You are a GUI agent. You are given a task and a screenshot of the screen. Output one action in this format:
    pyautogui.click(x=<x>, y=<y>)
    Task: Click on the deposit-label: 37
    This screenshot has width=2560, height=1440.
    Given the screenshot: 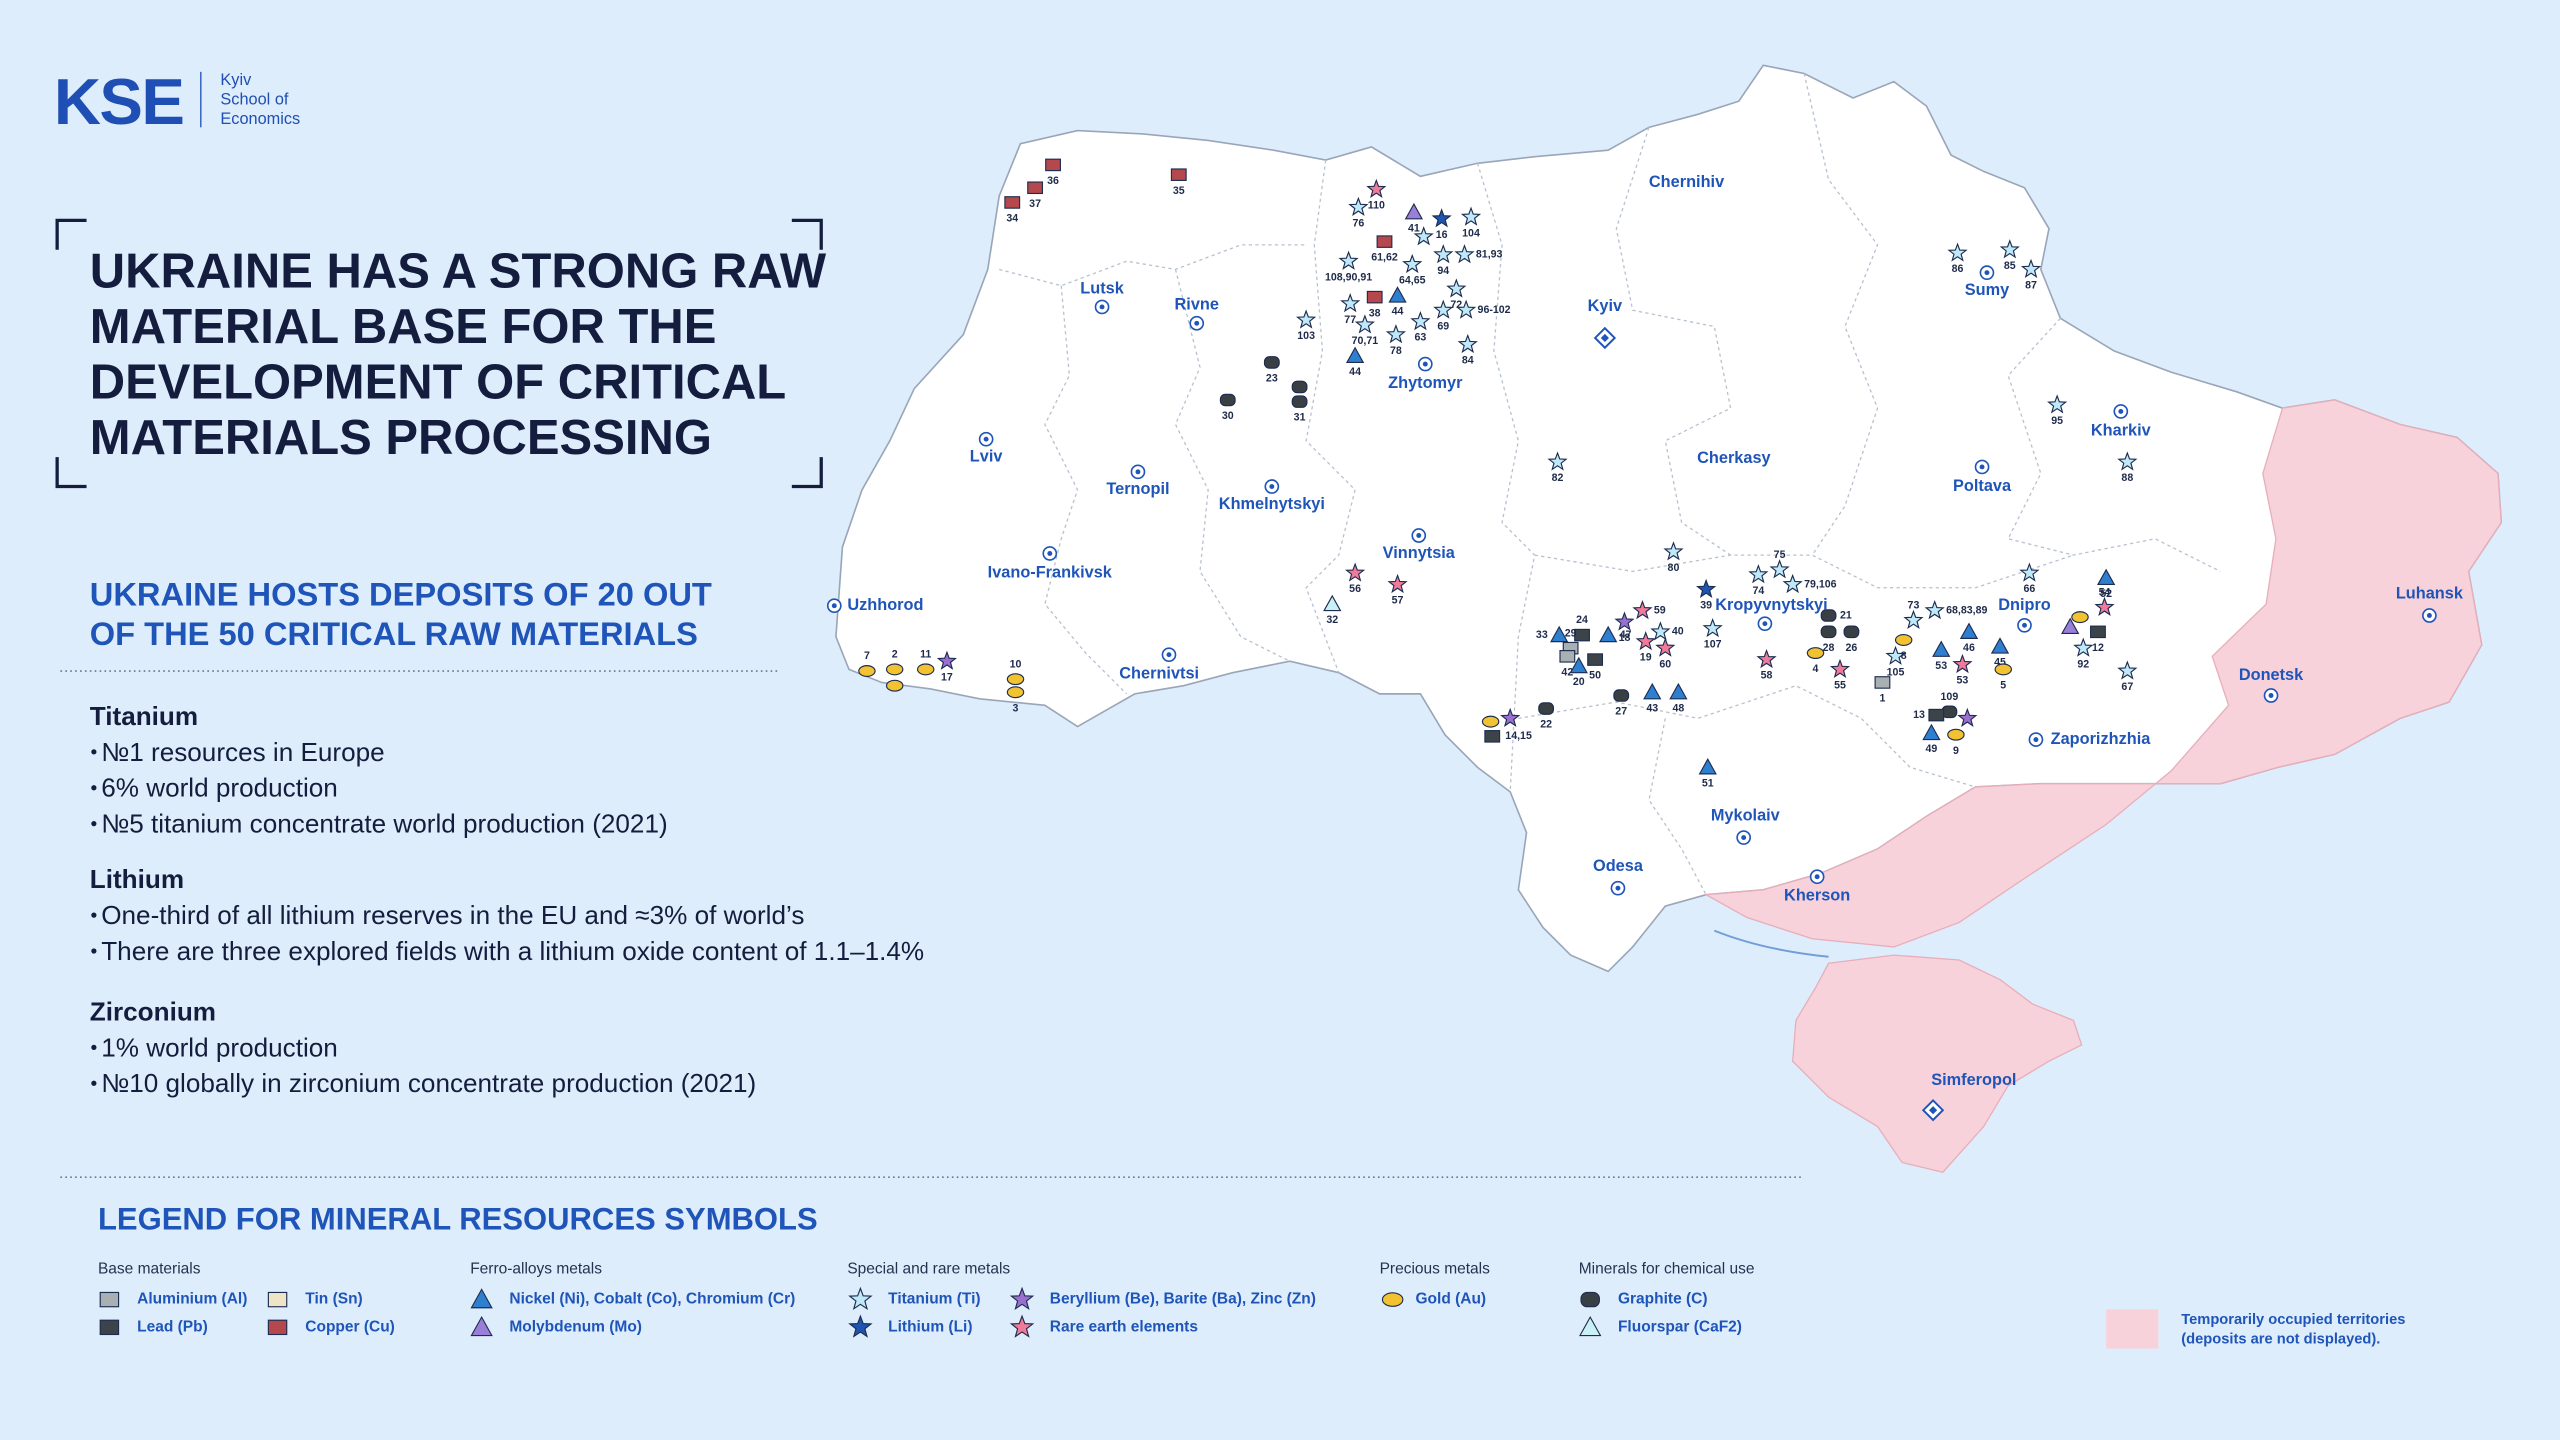 What is the action you would take?
    pyautogui.click(x=1035, y=204)
    